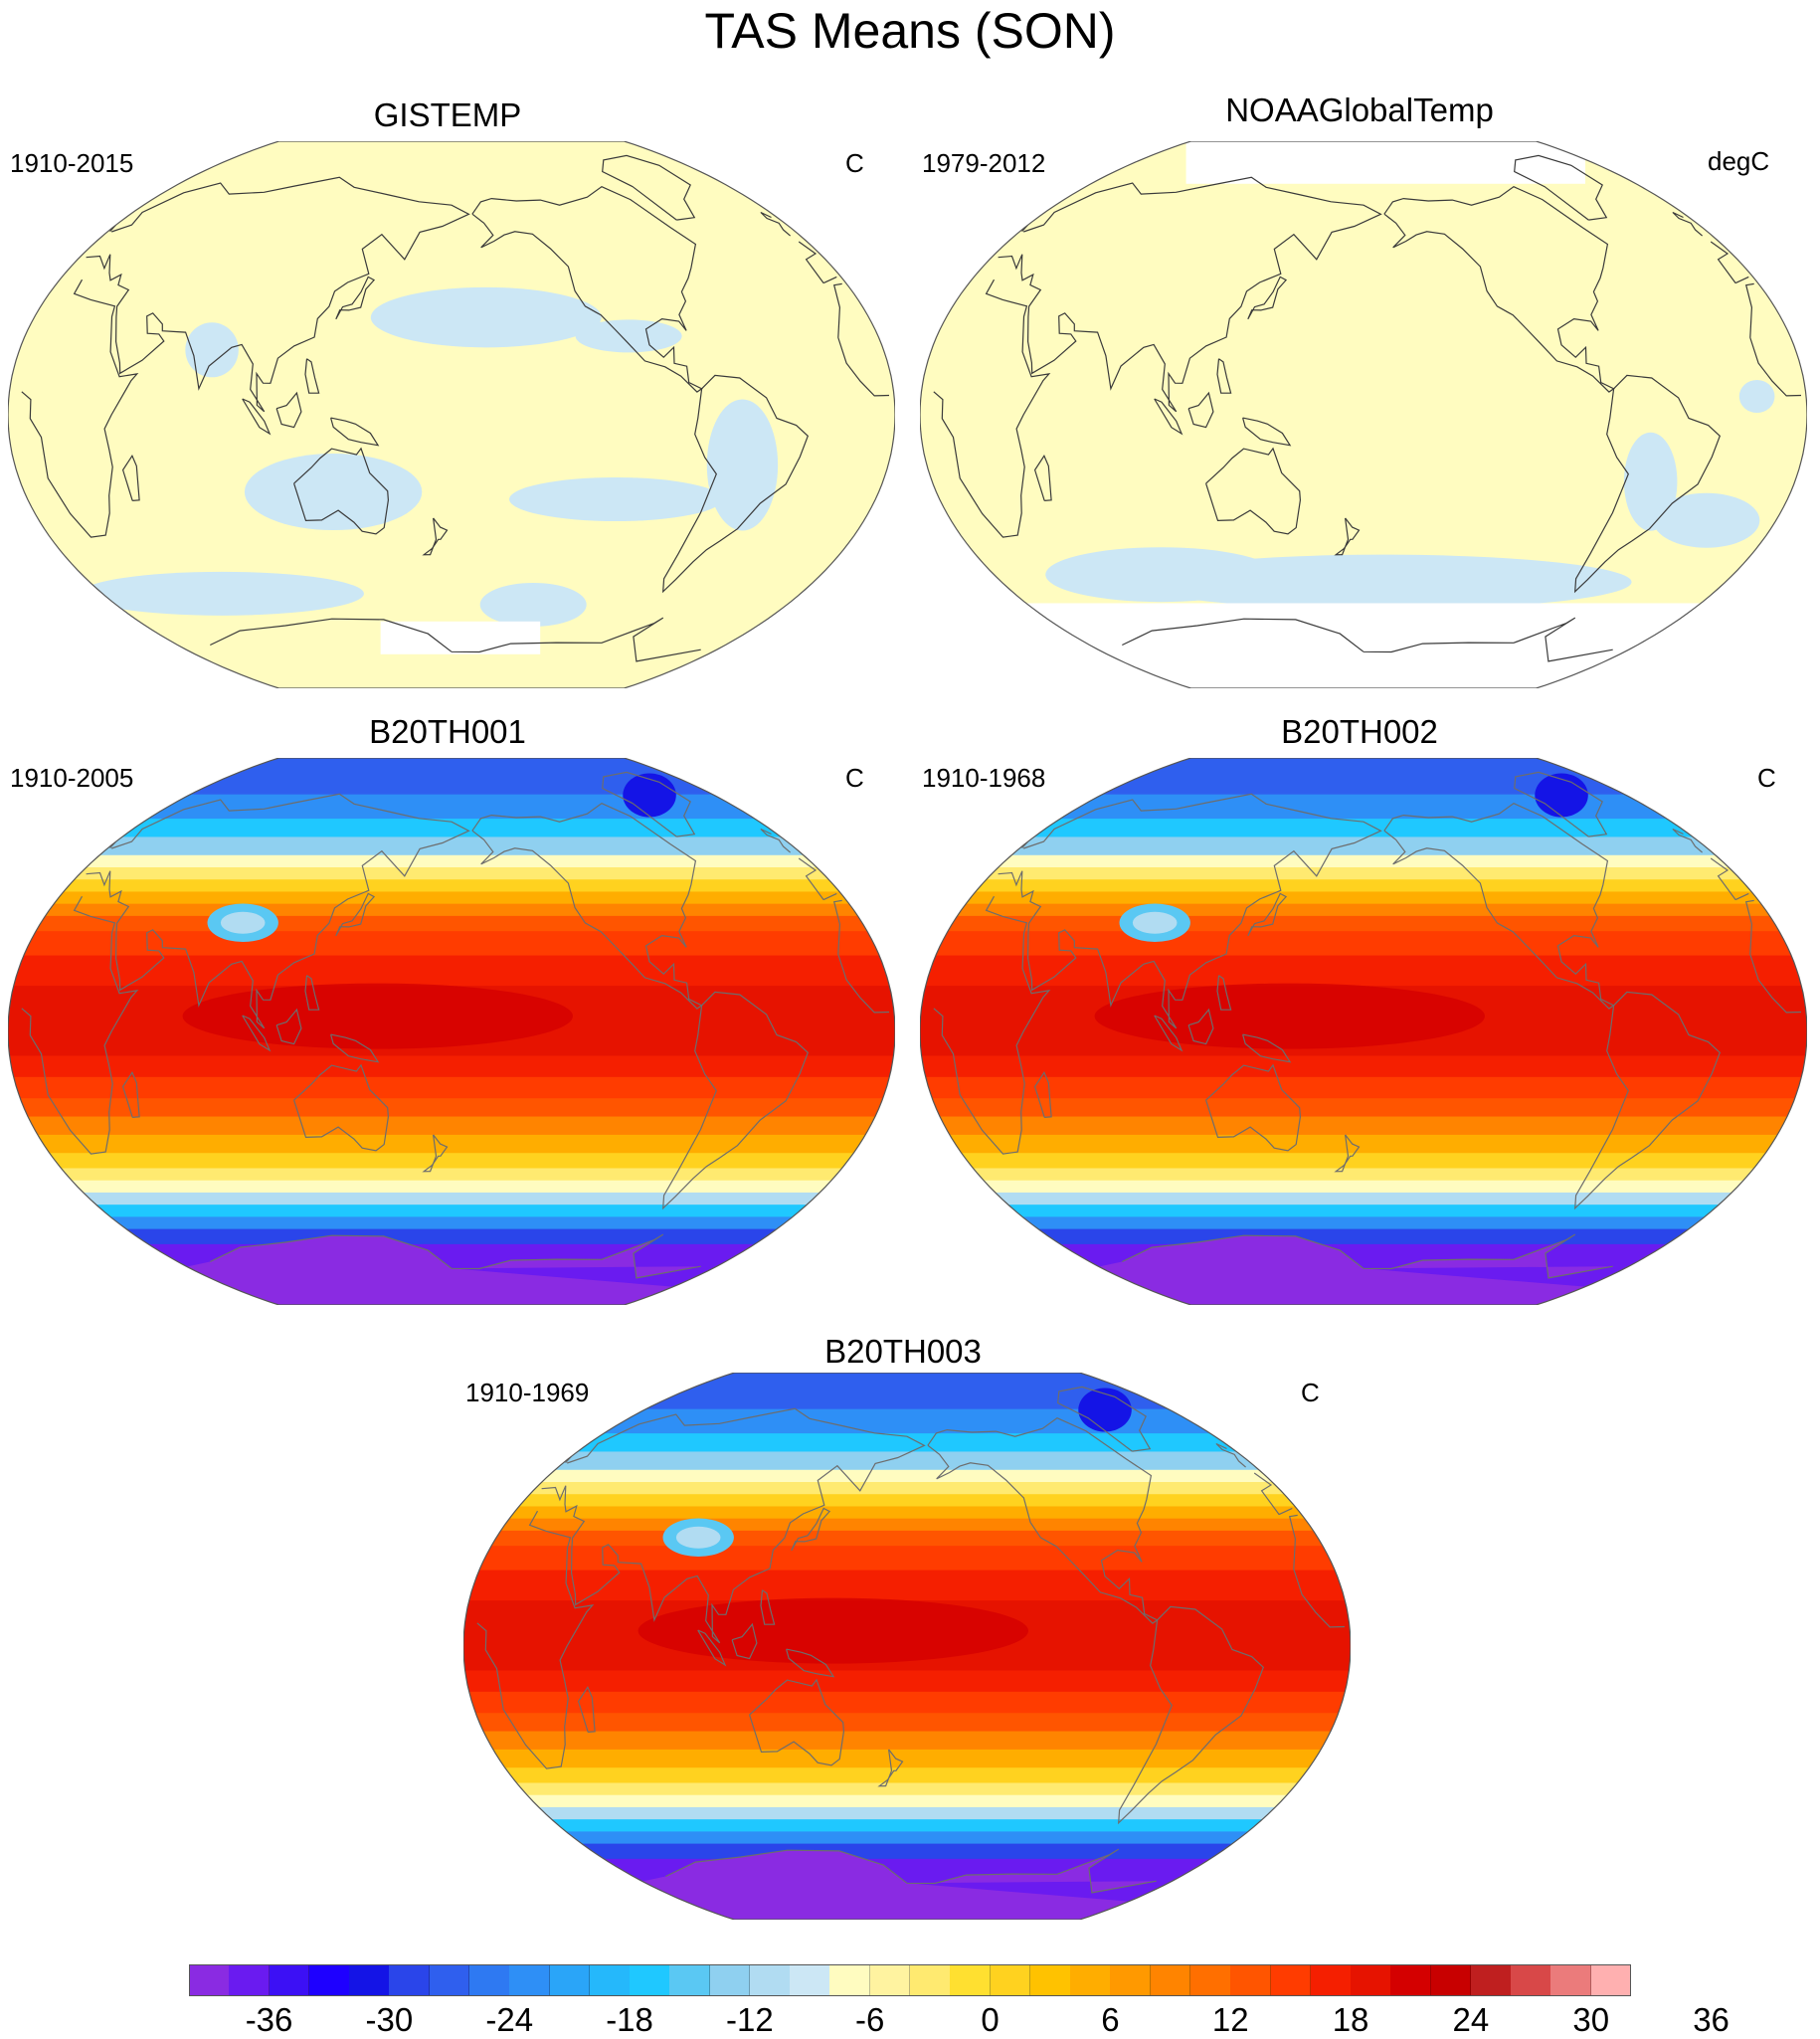 The image size is (1820, 2039). I want to click on colorbar-tick-label: 0, so click(990, 2019).